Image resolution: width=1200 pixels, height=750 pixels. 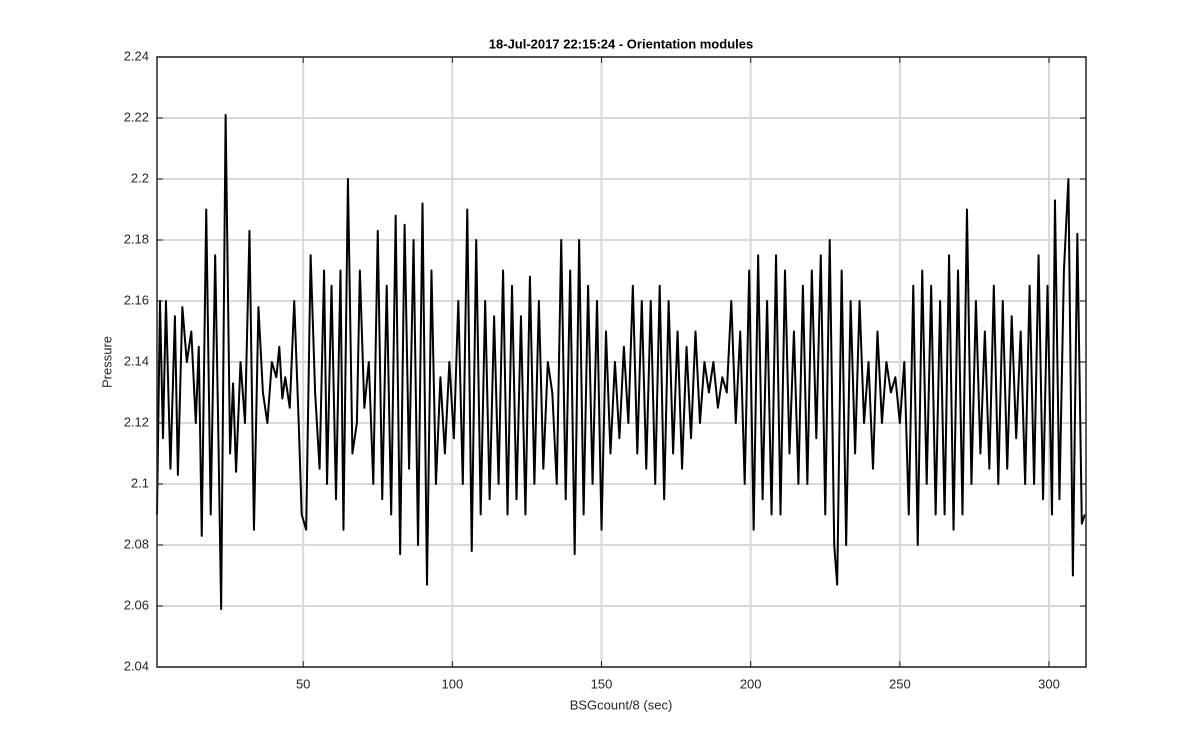 I want to click on y-tick-label: 2.22, so click(x=136, y=116).